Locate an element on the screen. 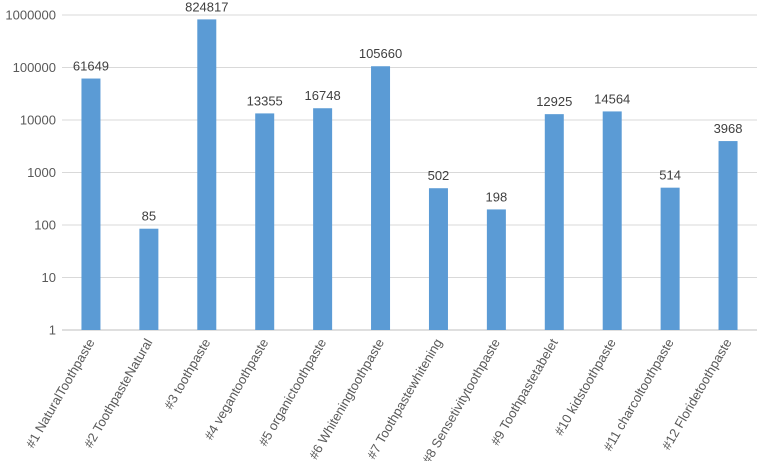  category-label: #3 toothpaste is located at coordinates (187, 374).